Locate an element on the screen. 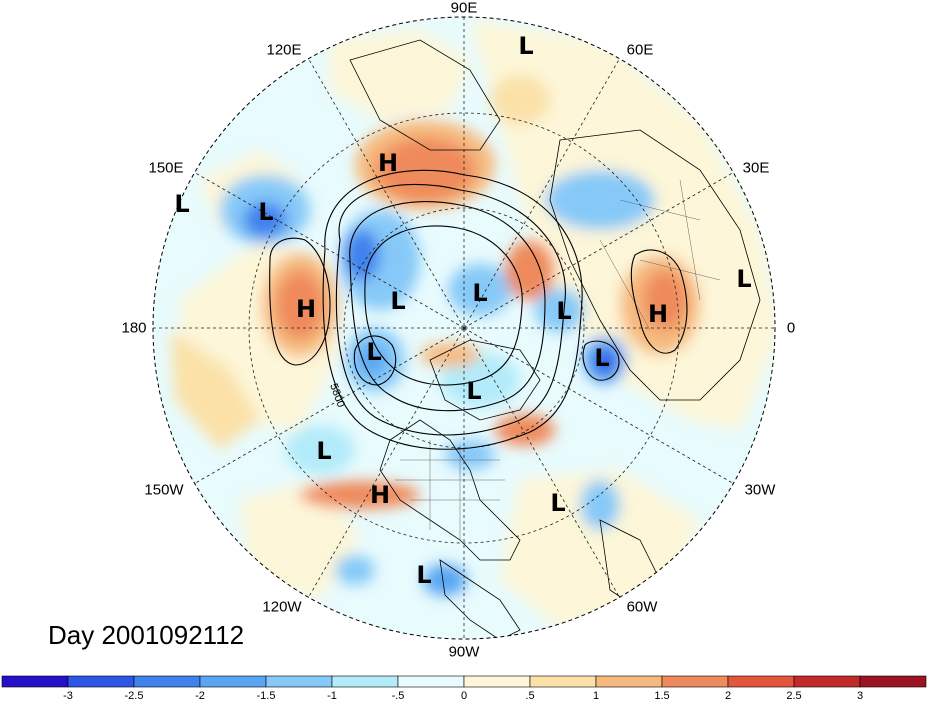 This screenshot has width=928, height=702. colorbar-tick-label: -2 is located at coordinates (200, 696).